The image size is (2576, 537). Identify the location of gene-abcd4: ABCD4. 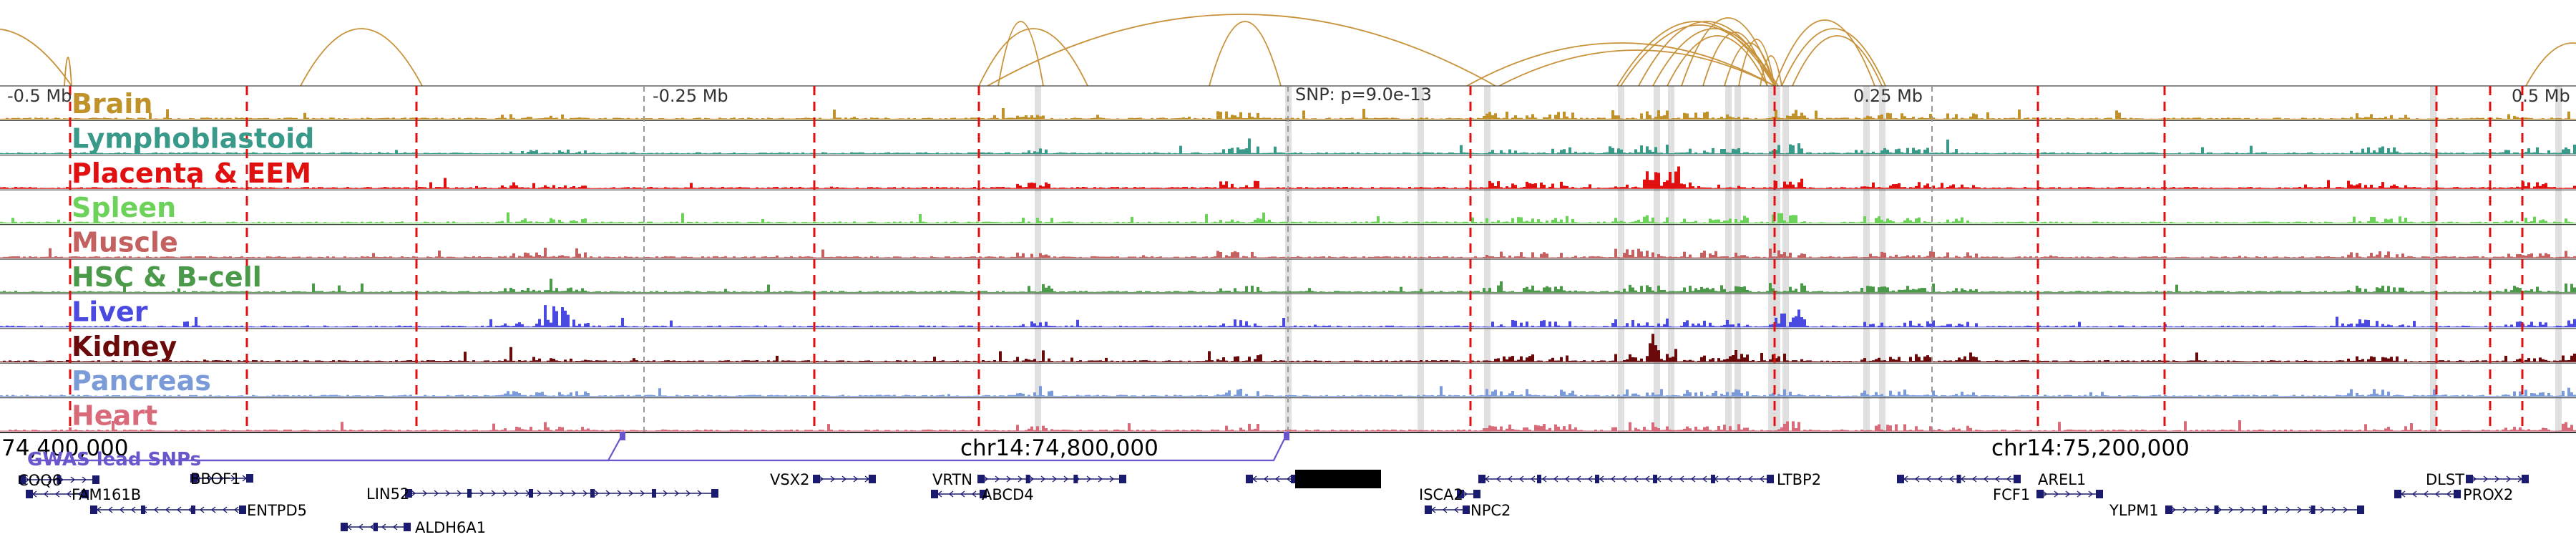
(982, 494).